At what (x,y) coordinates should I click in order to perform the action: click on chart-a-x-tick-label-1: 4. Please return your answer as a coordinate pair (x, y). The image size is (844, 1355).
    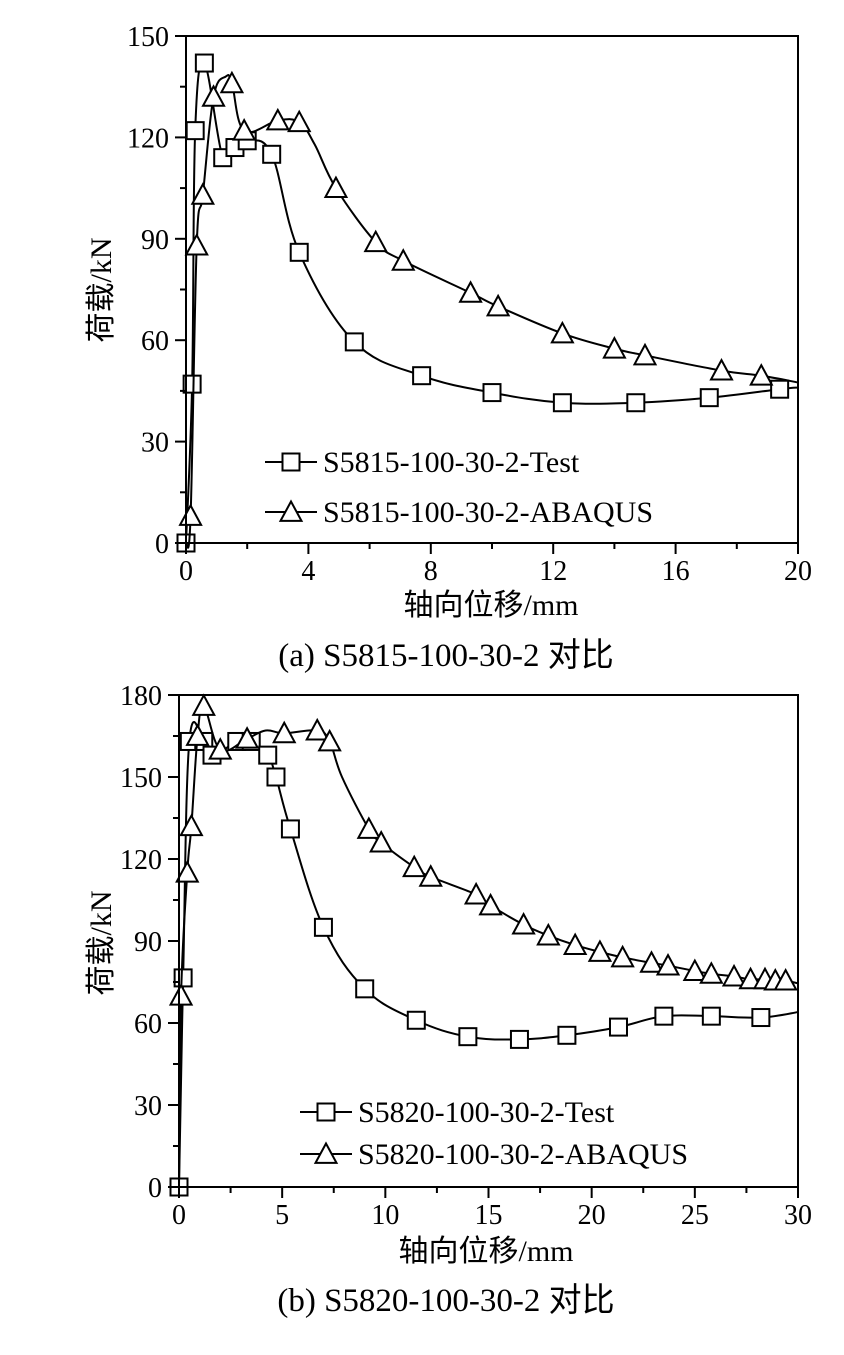
    Looking at the image, I should click on (308, 571).